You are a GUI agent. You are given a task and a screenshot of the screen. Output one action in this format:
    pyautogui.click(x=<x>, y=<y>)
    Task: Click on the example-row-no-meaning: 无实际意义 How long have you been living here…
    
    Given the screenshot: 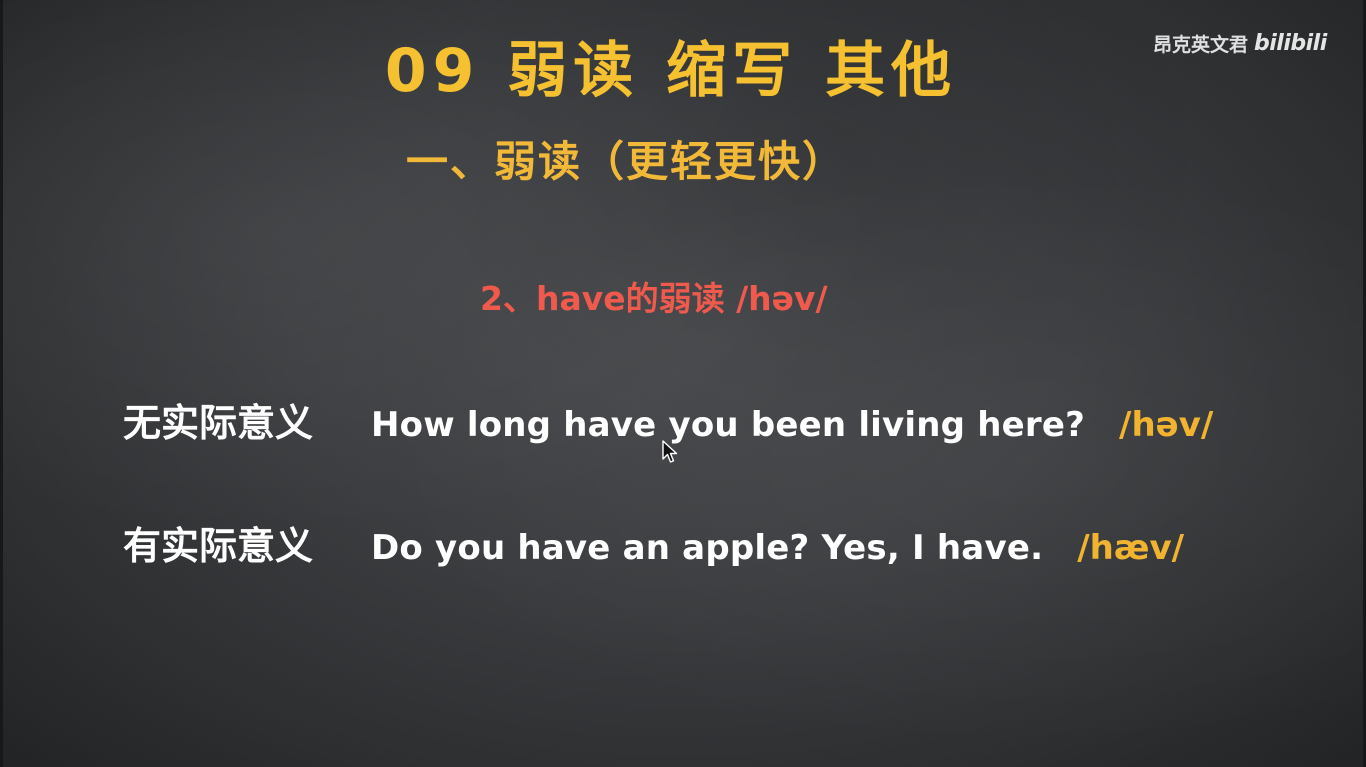 What is the action you would take?
    pyautogui.click(x=668, y=419)
    